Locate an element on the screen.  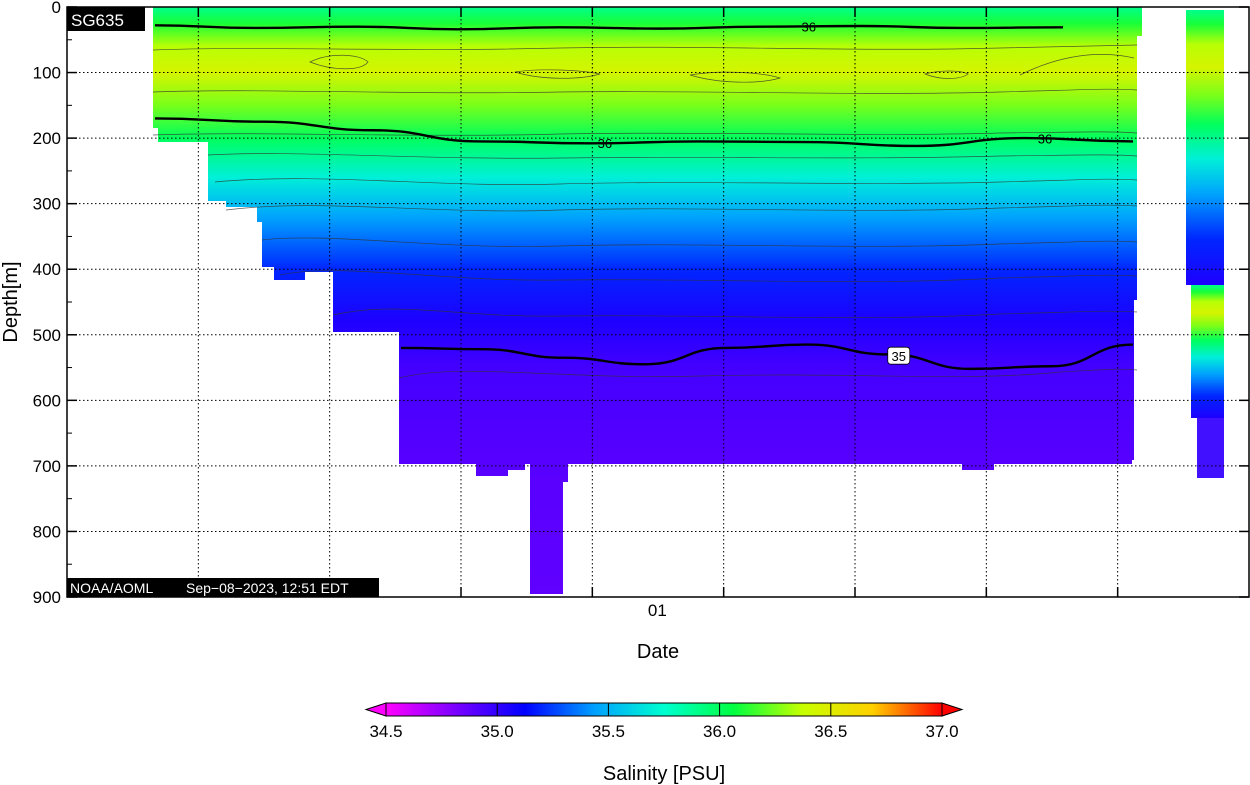
right-profile-strip is located at coordinates (1205, 147).